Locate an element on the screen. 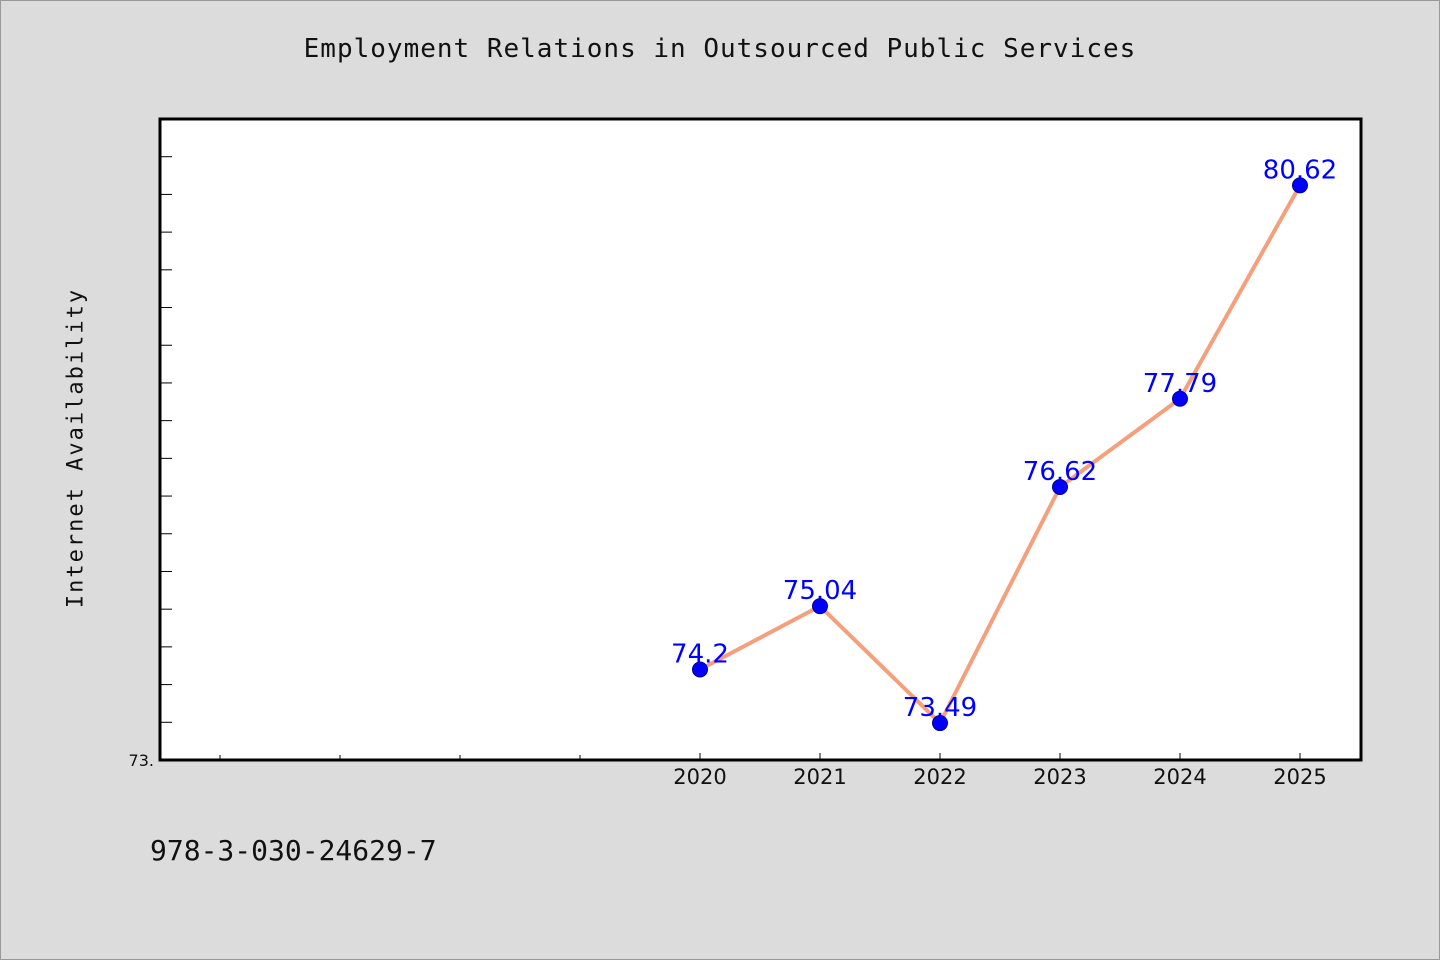 This screenshot has width=1440, height=960. x-tick-label: 2023 is located at coordinates (1059, 777).